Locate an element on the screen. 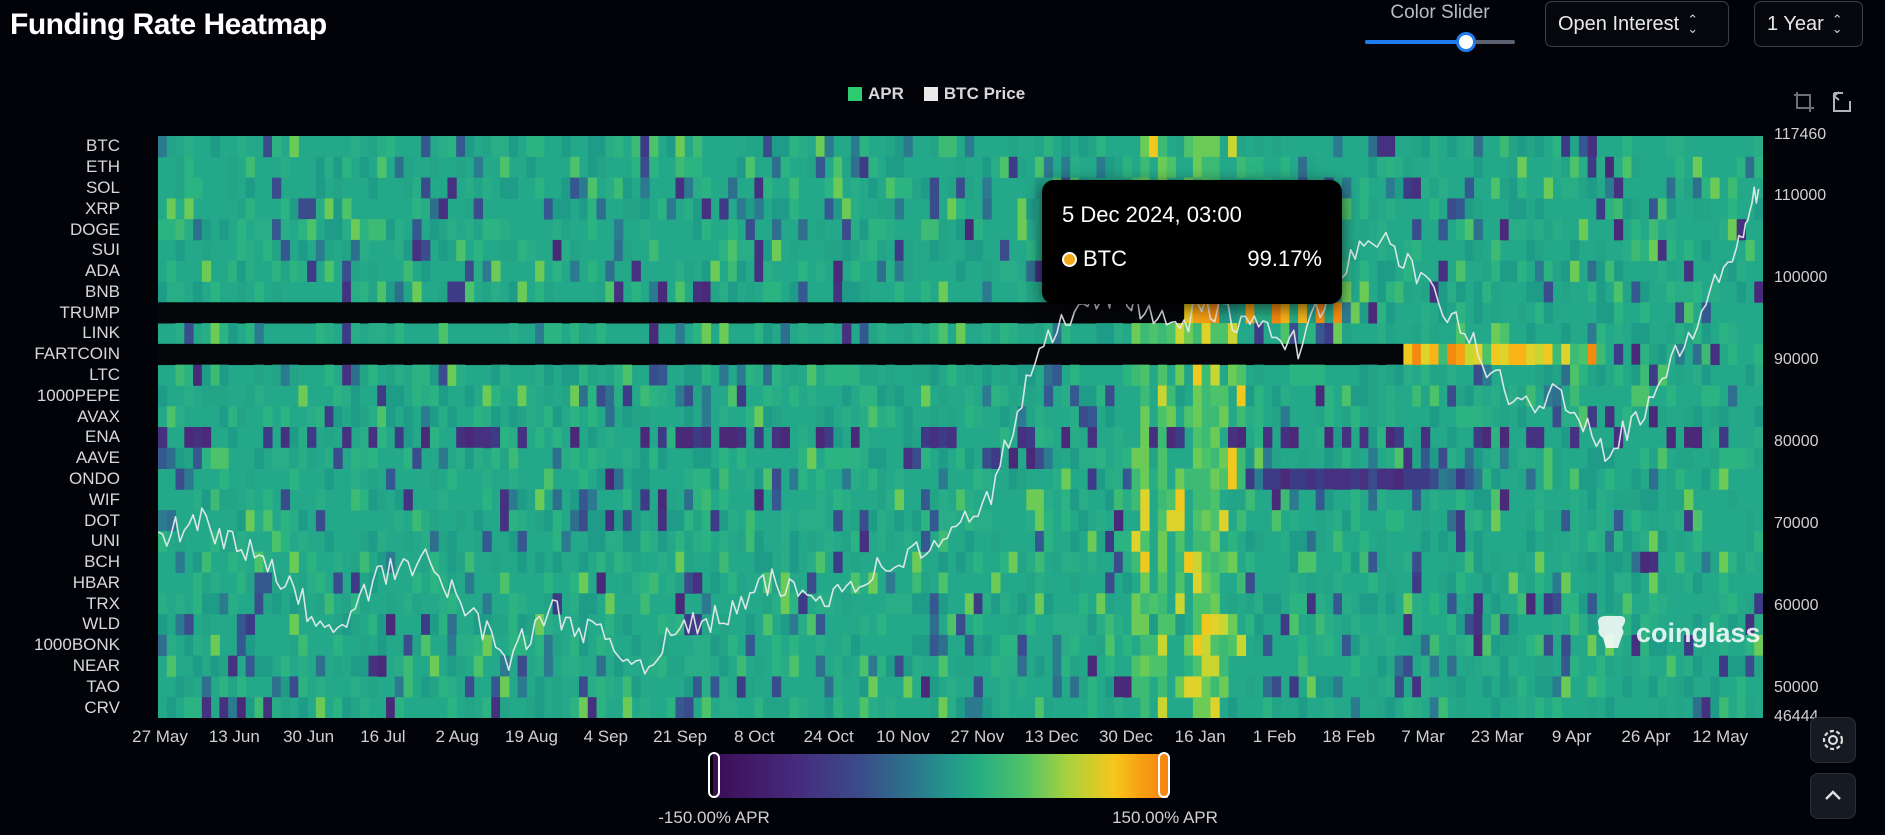 Image resolution: width=1885 pixels, height=835 pixels. settings-button is located at coordinates (1833, 740).